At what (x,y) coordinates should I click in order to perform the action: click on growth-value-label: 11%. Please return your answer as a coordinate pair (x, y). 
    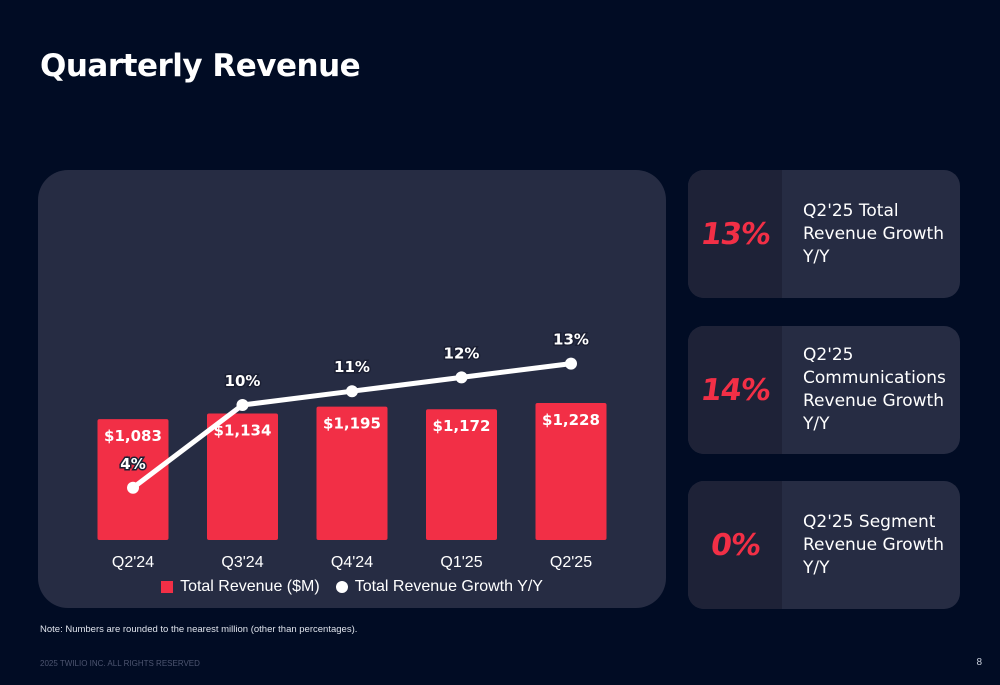
    Looking at the image, I should click on (352, 367).